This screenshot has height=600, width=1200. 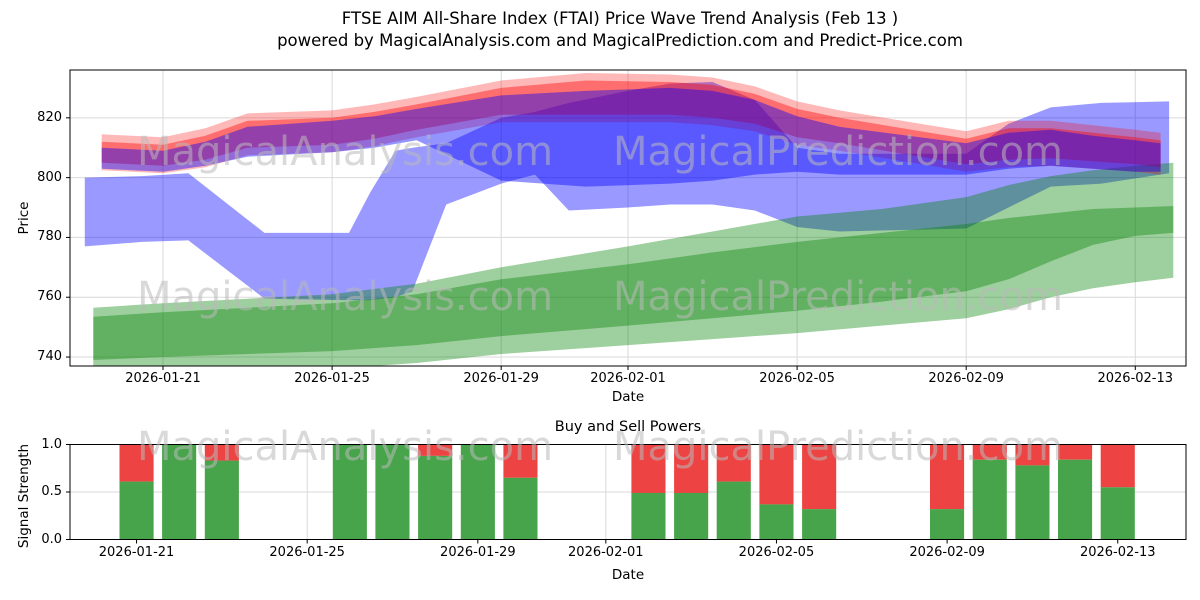 I want to click on signal-chart-title: Buy and Sell Powers, so click(x=628, y=427).